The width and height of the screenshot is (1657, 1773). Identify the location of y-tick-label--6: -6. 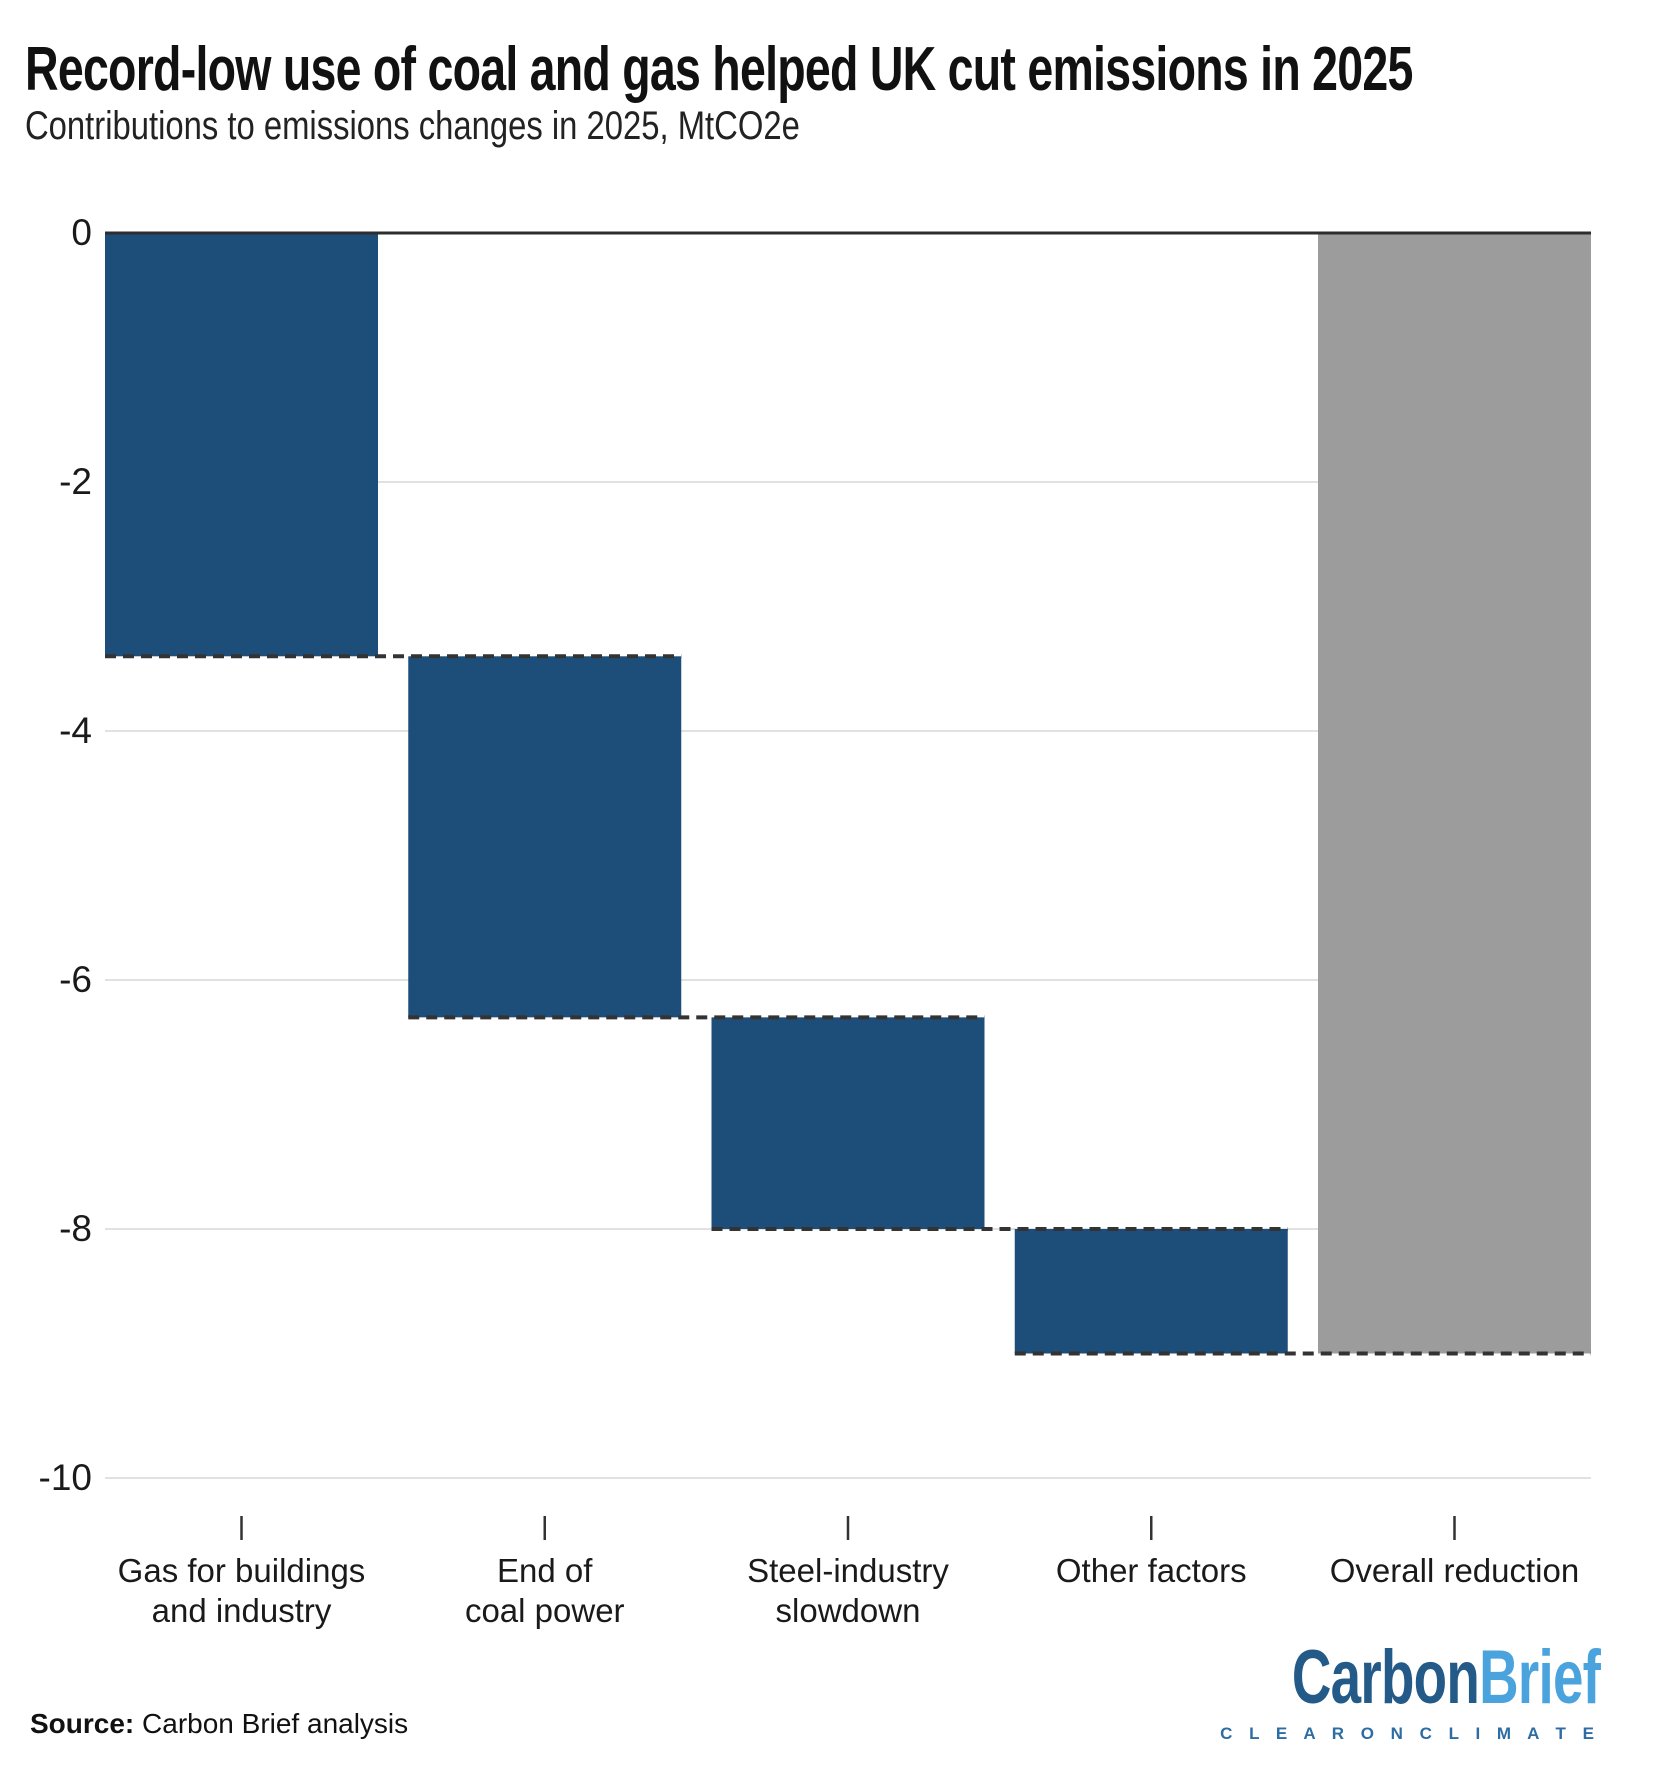
(75, 979).